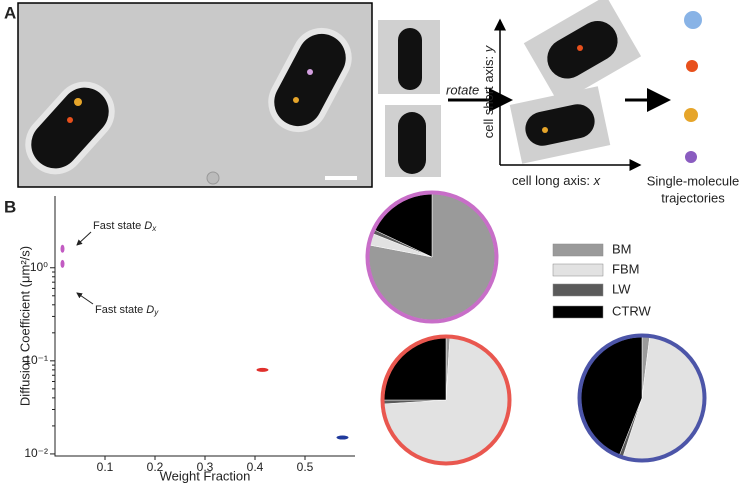 The width and height of the screenshot is (749, 486). What do you see at coordinates (693, 197) in the screenshot?
I see `result-label: trajectories` at bounding box center [693, 197].